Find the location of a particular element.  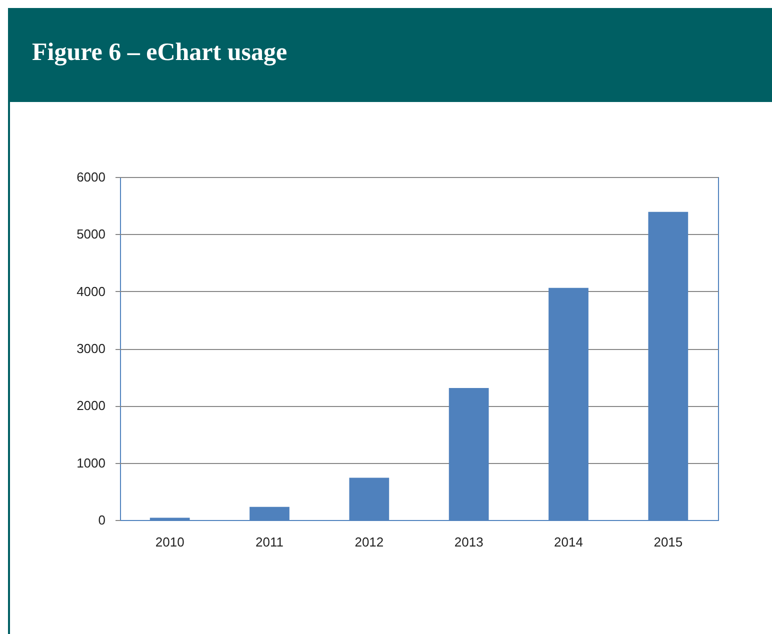

y-tick-label: 2000 is located at coordinates (91, 406).